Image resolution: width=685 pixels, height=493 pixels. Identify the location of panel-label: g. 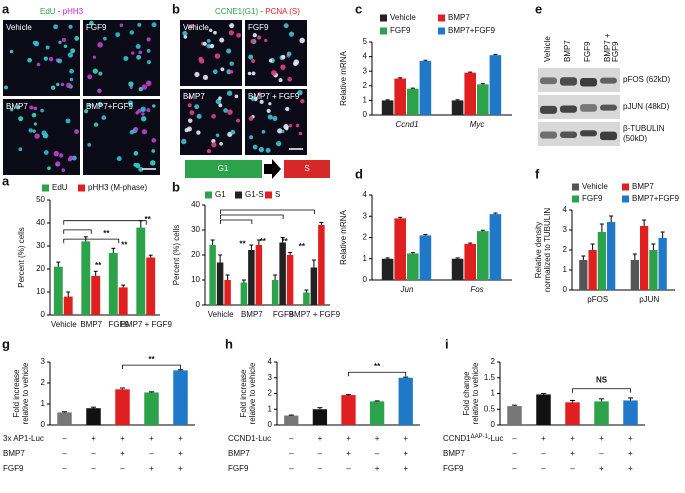
(6, 343).